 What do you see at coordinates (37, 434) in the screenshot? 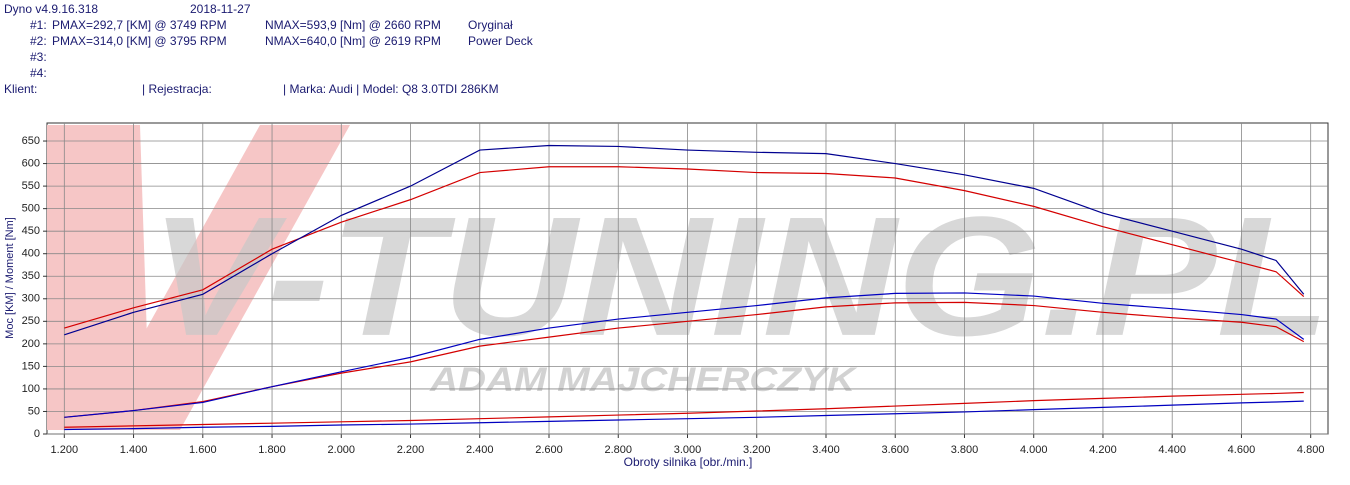
I see `y-tick-label: 0` at bounding box center [37, 434].